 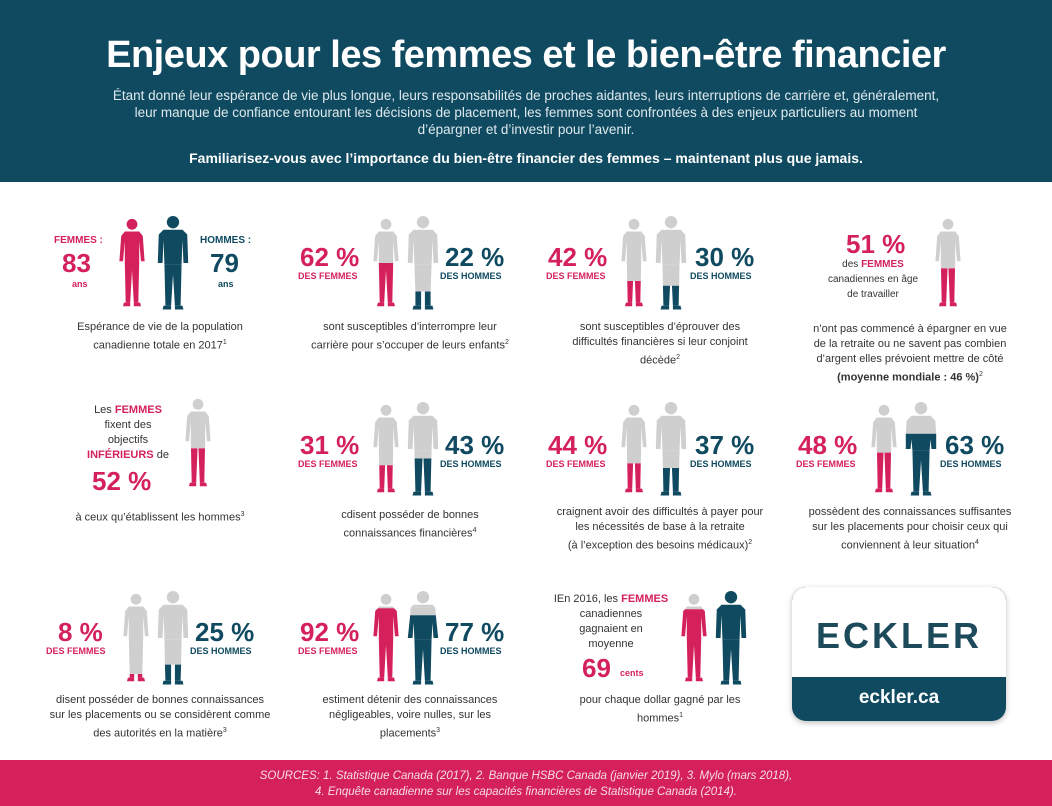 What do you see at coordinates (660, 710) in the screenshot?
I see `caption: pour chaque dollar gagné par les hommes1` at bounding box center [660, 710].